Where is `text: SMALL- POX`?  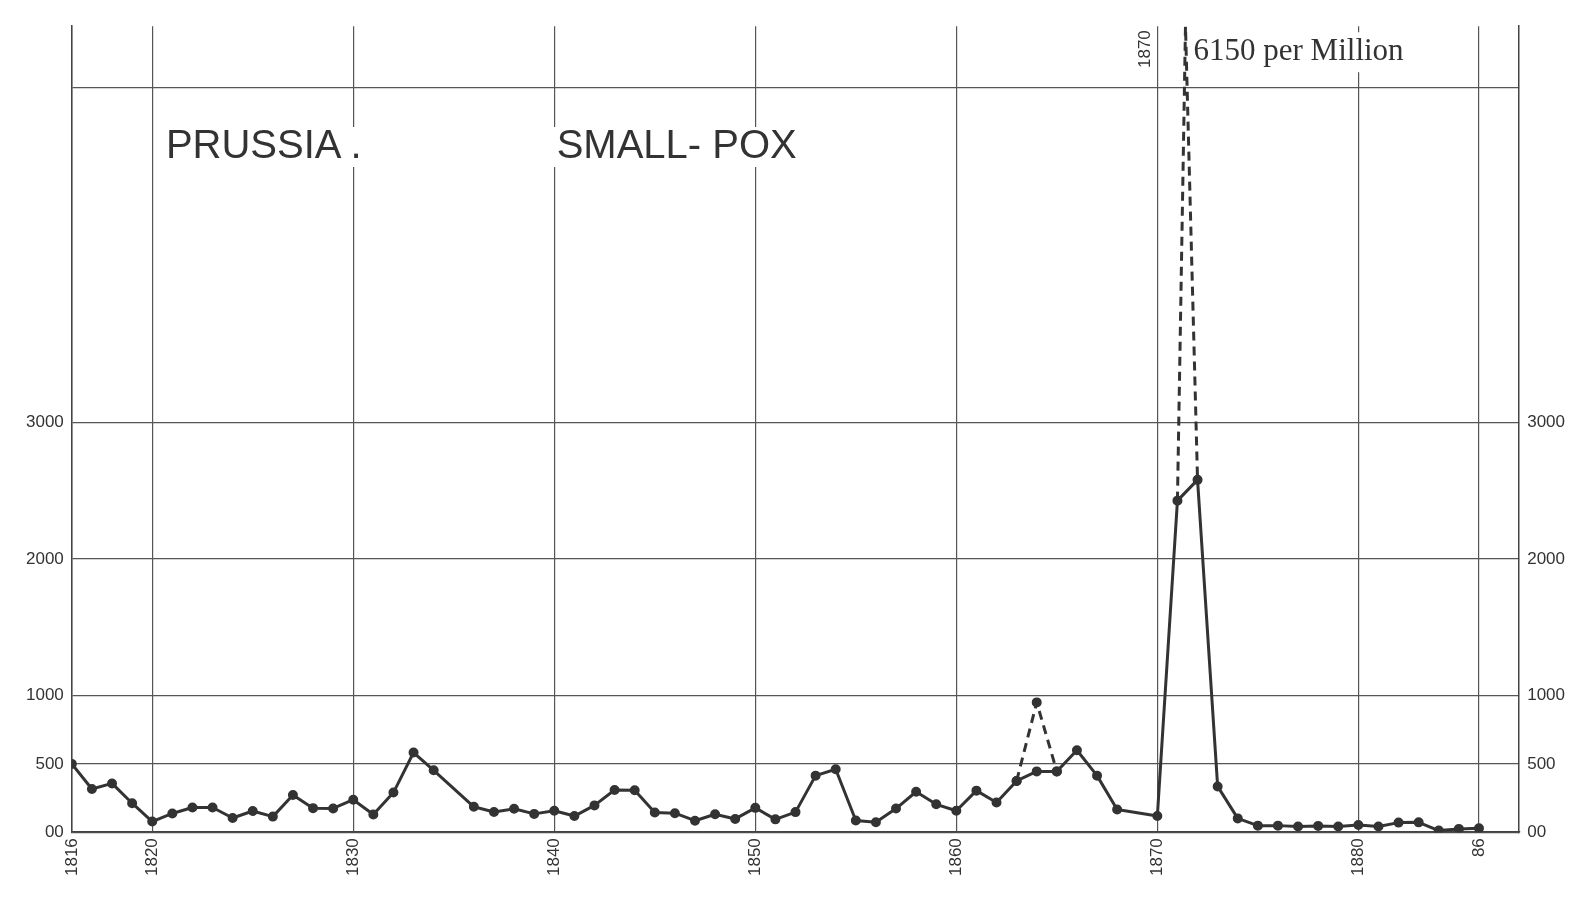
text: SMALL- POX is located at coordinates (676, 144).